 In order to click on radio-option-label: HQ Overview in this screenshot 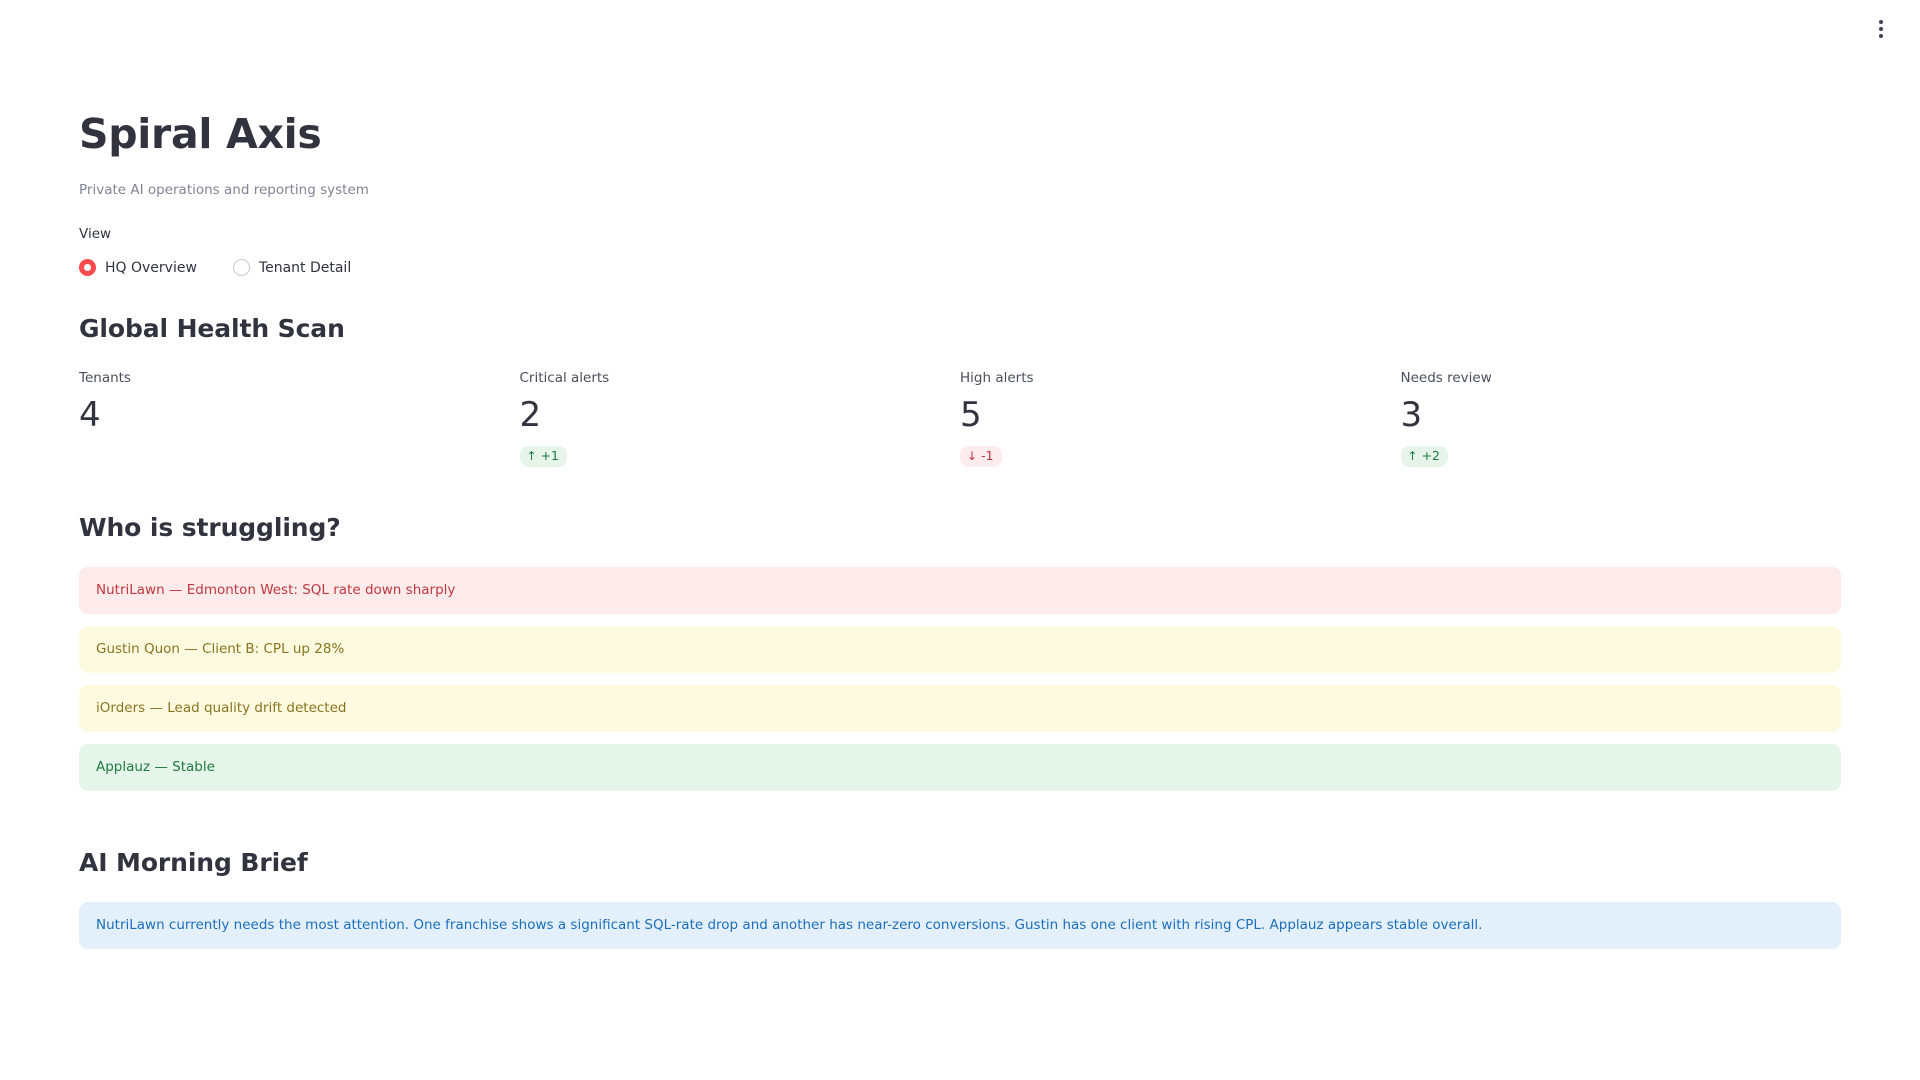, I will do `click(151, 267)`.